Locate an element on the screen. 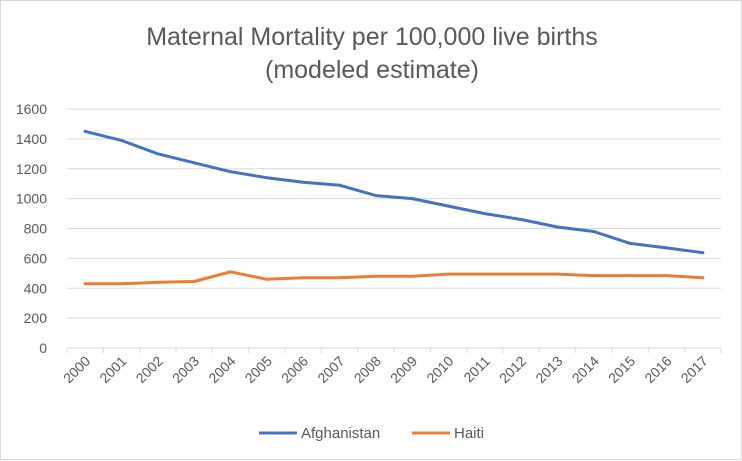 This screenshot has width=742, height=461. x-tick-label: 2010 is located at coordinates (439, 369).